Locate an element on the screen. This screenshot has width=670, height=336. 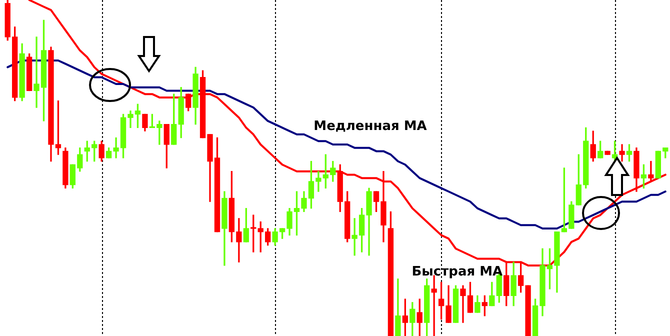
series-label: Медленная MA is located at coordinates (370, 126).